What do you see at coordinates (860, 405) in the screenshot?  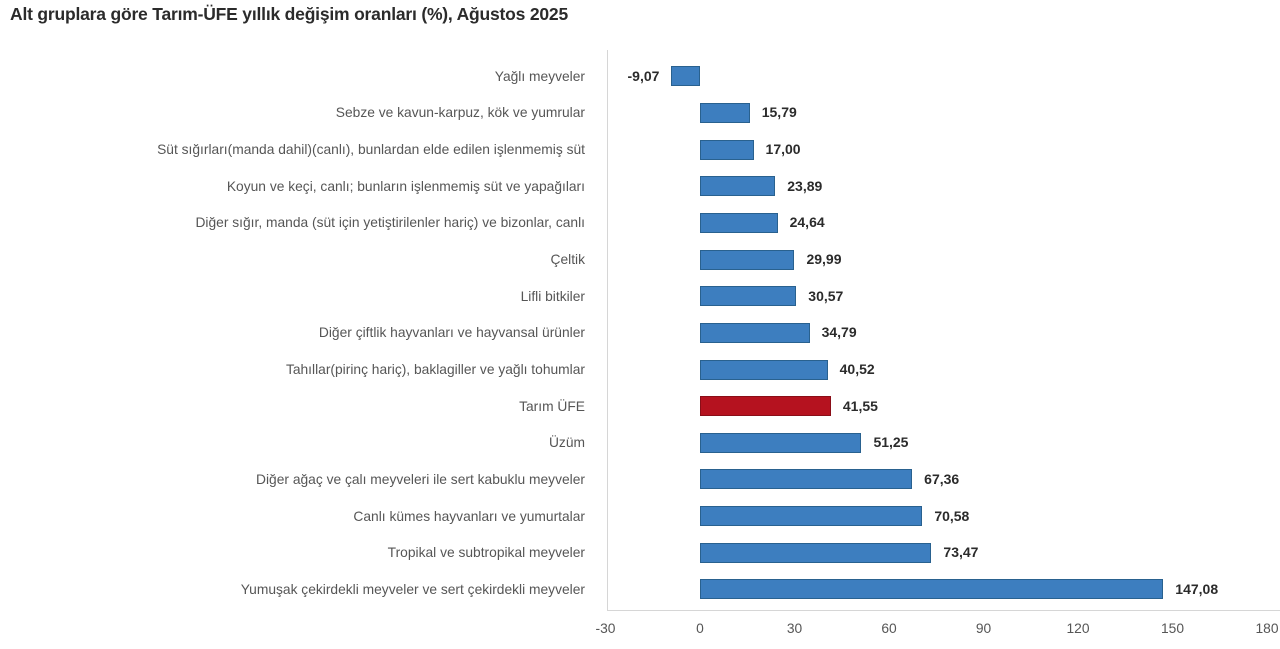 I see `value-label: 41,55` at bounding box center [860, 405].